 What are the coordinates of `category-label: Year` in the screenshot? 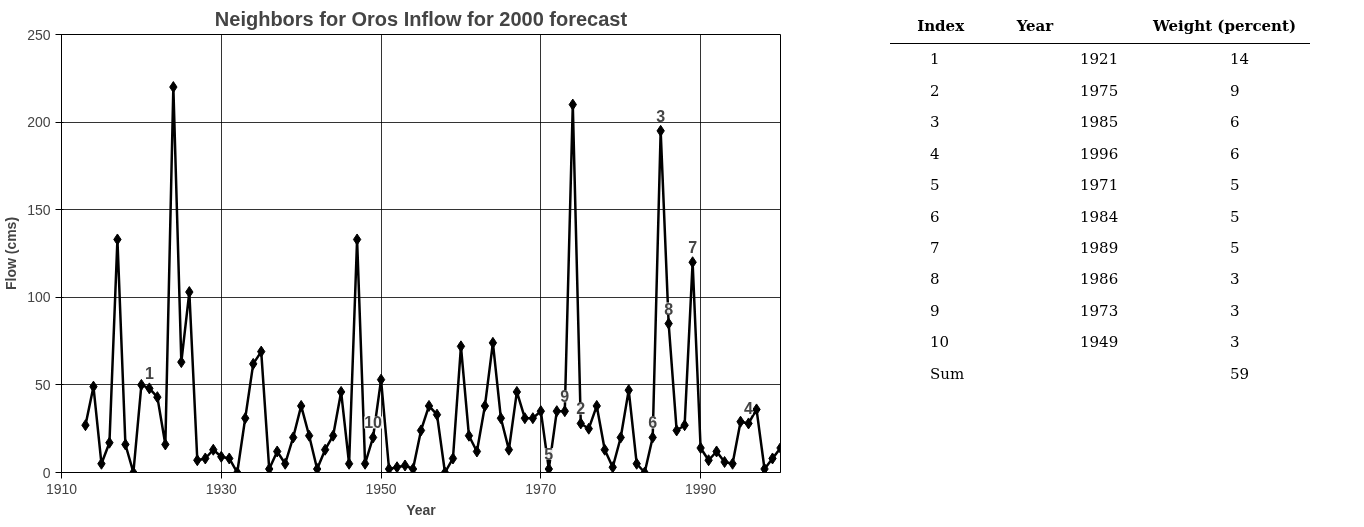 It's located at (1035, 27).